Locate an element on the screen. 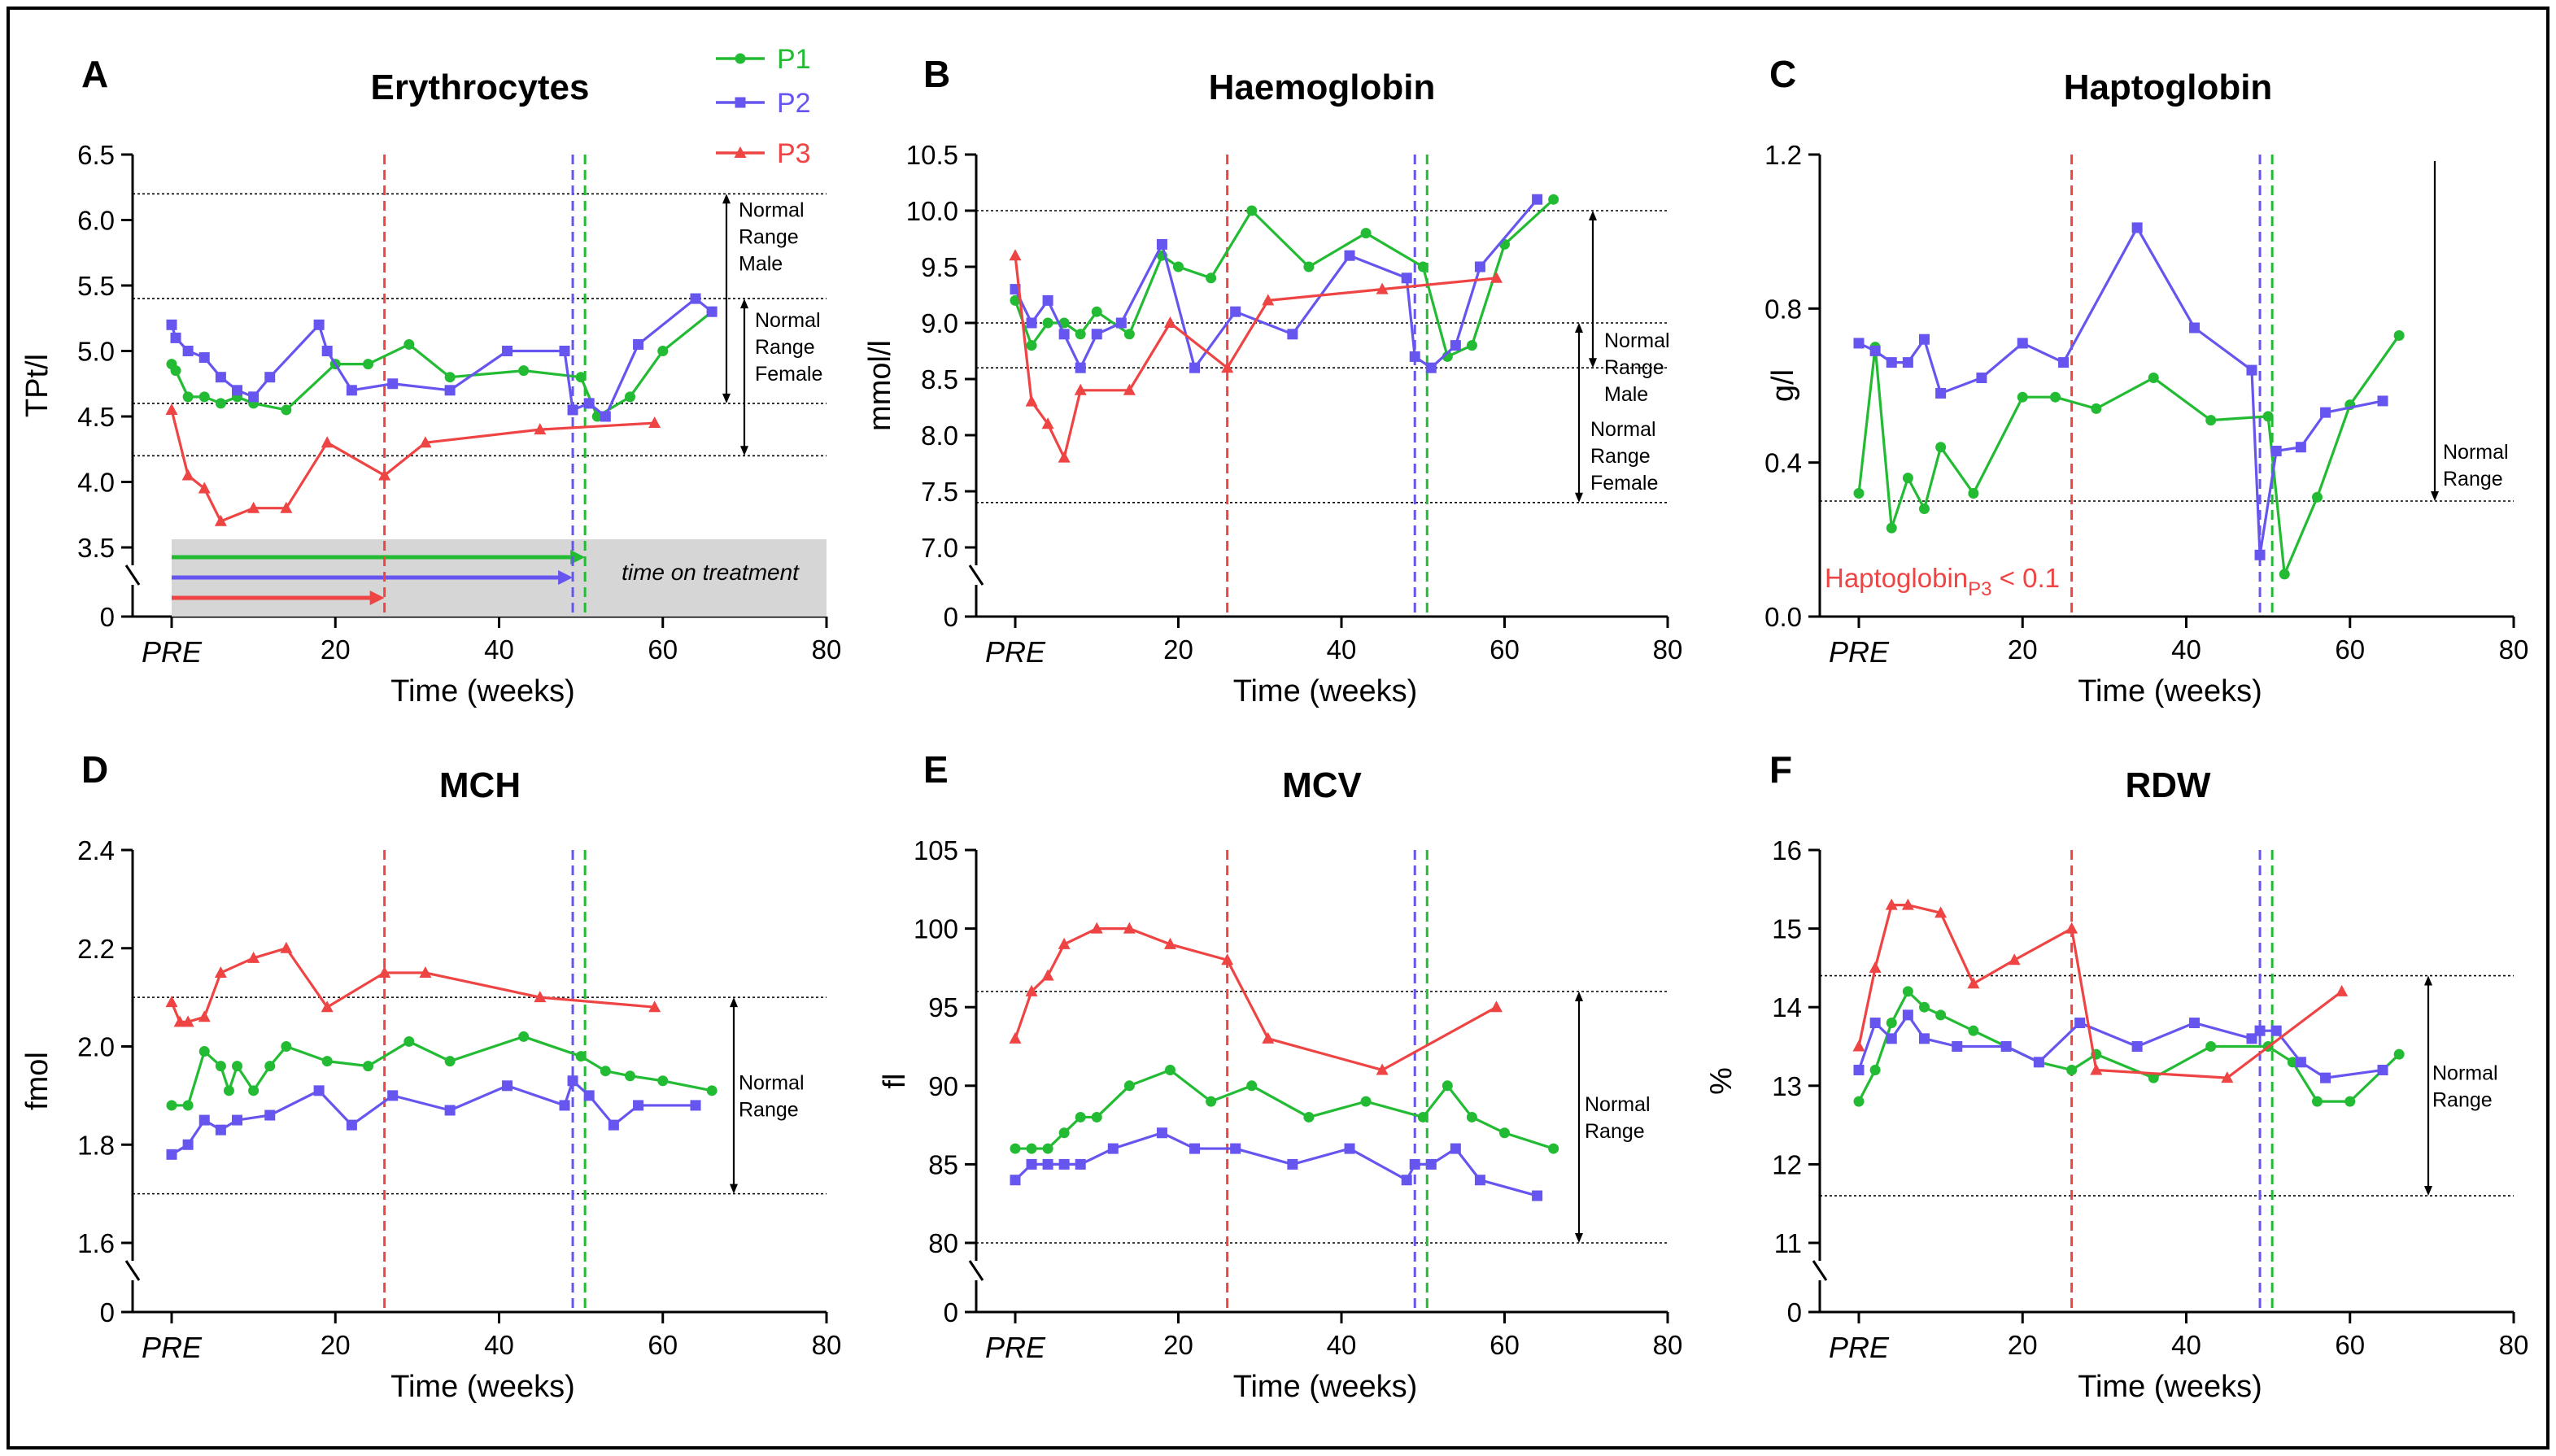 The width and height of the screenshot is (2556, 1456). treatment-label: time on treatment is located at coordinates (711, 572).